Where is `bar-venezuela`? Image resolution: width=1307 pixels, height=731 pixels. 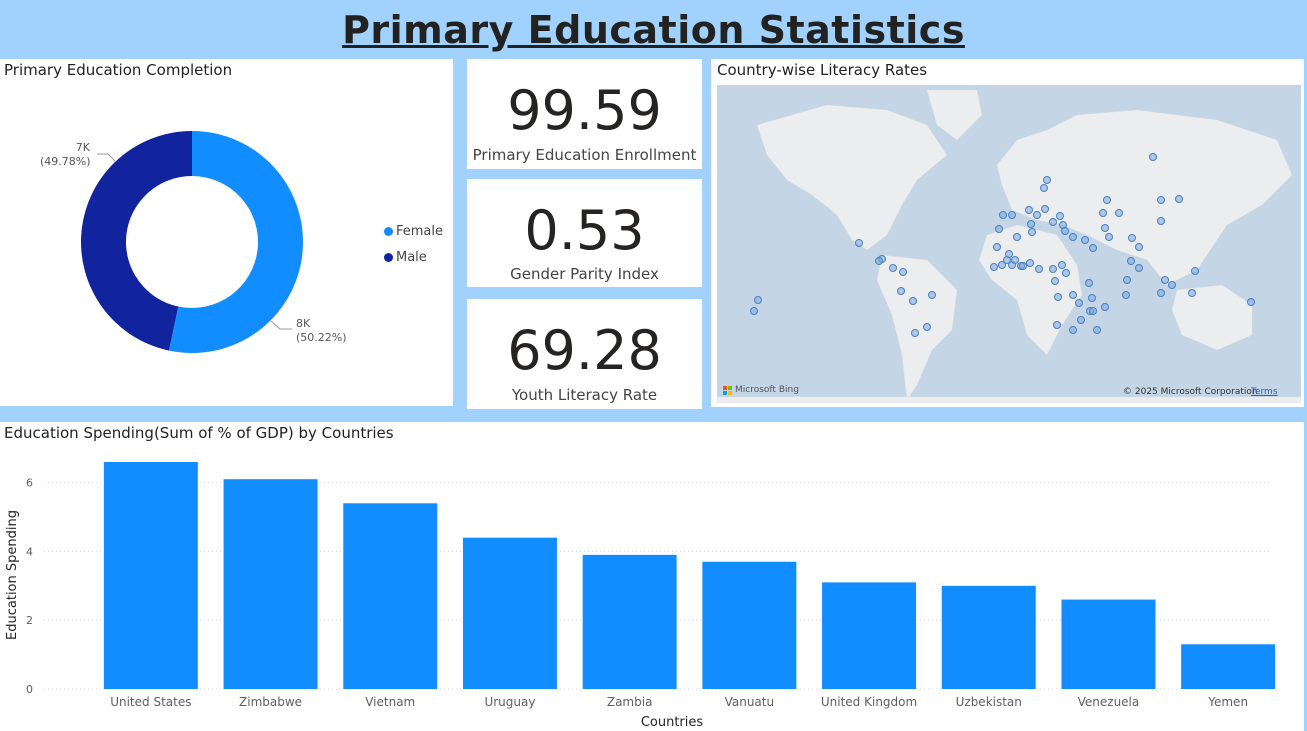 bar-venezuela is located at coordinates (1108, 644).